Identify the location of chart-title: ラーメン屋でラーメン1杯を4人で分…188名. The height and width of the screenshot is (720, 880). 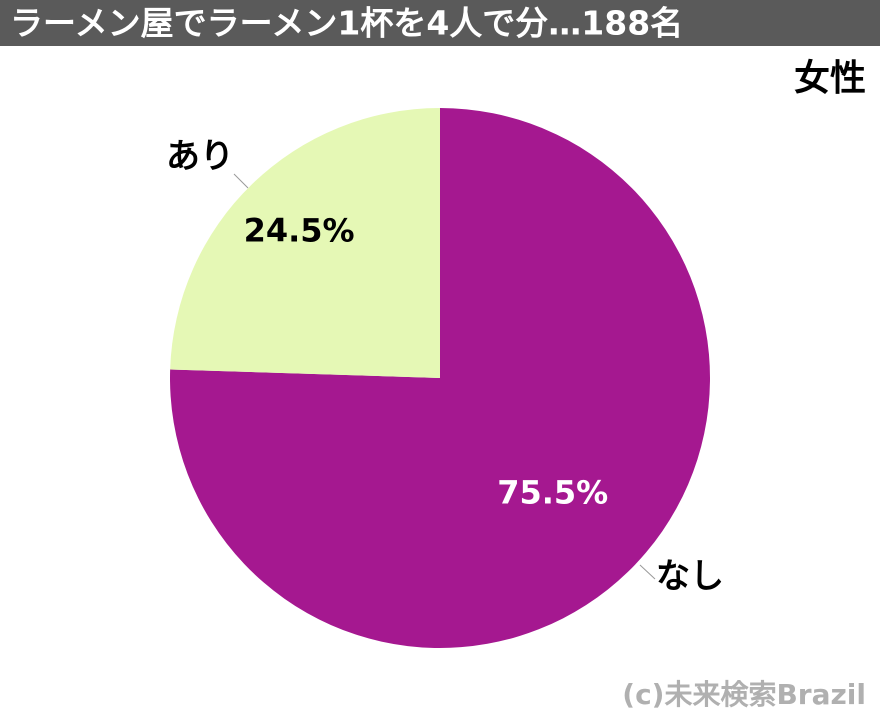
(346, 23).